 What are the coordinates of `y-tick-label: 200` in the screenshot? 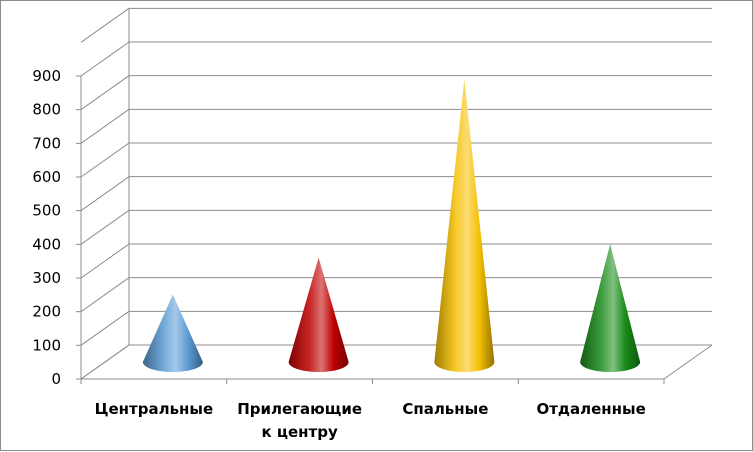 It's located at (46, 312).